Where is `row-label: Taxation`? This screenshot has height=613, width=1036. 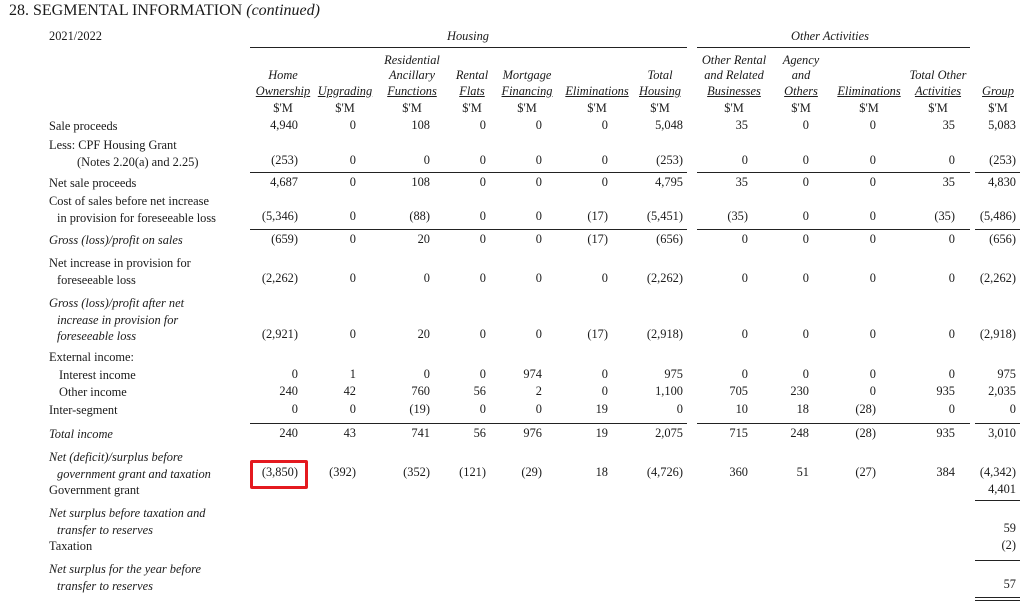 row-label: Taxation is located at coordinates (70, 546).